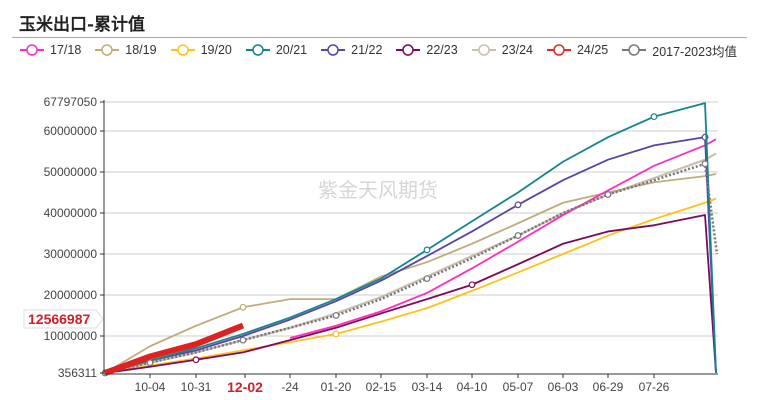 The width and height of the screenshot is (758, 400). What do you see at coordinates (654, 387) in the screenshot?
I see `x-tick-label: 07-26` at bounding box center [654, 387].